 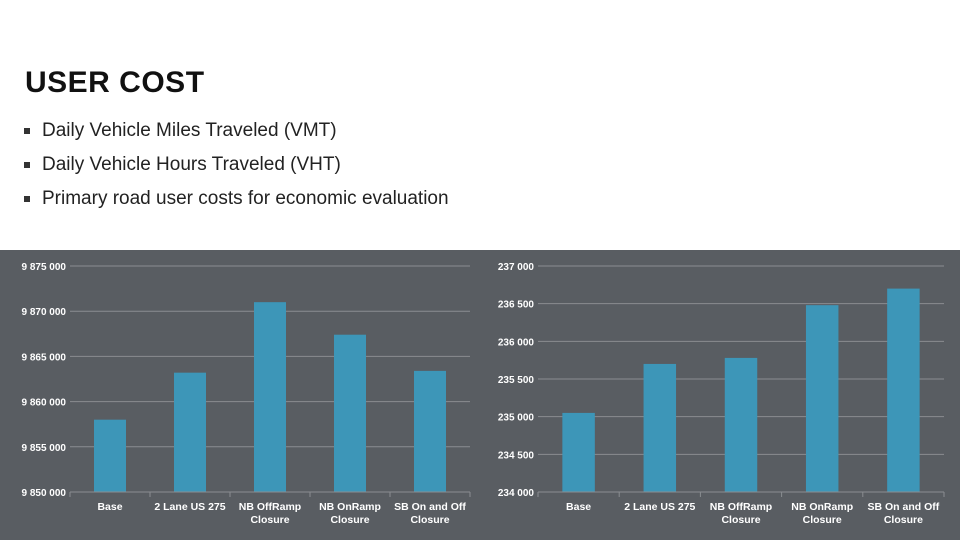 What do you see at coordinates (44, 267) in the screenshot?
I see `y-tick-label: 9 875 000` at bounding box center [44, 267].